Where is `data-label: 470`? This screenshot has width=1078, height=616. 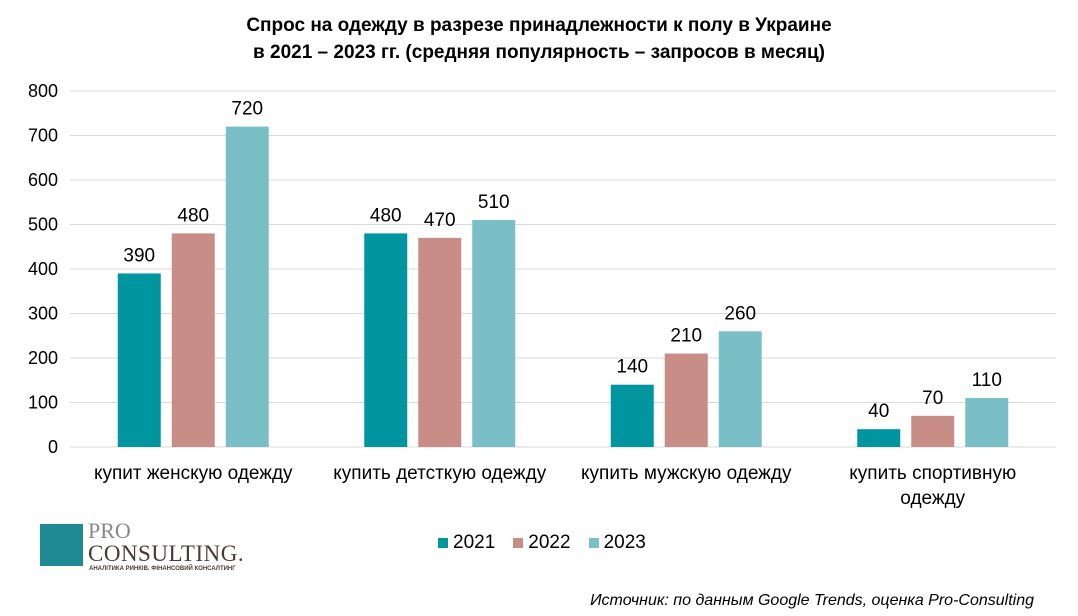 data-label: 470 is located at coordinates (440, 220).